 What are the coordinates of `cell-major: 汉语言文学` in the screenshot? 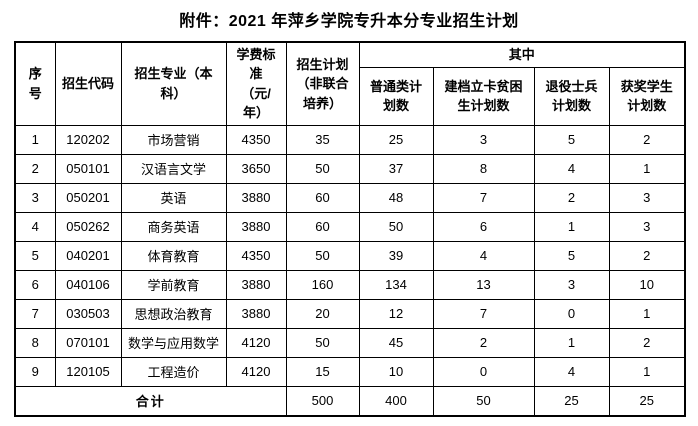 It's located at (173, 168).